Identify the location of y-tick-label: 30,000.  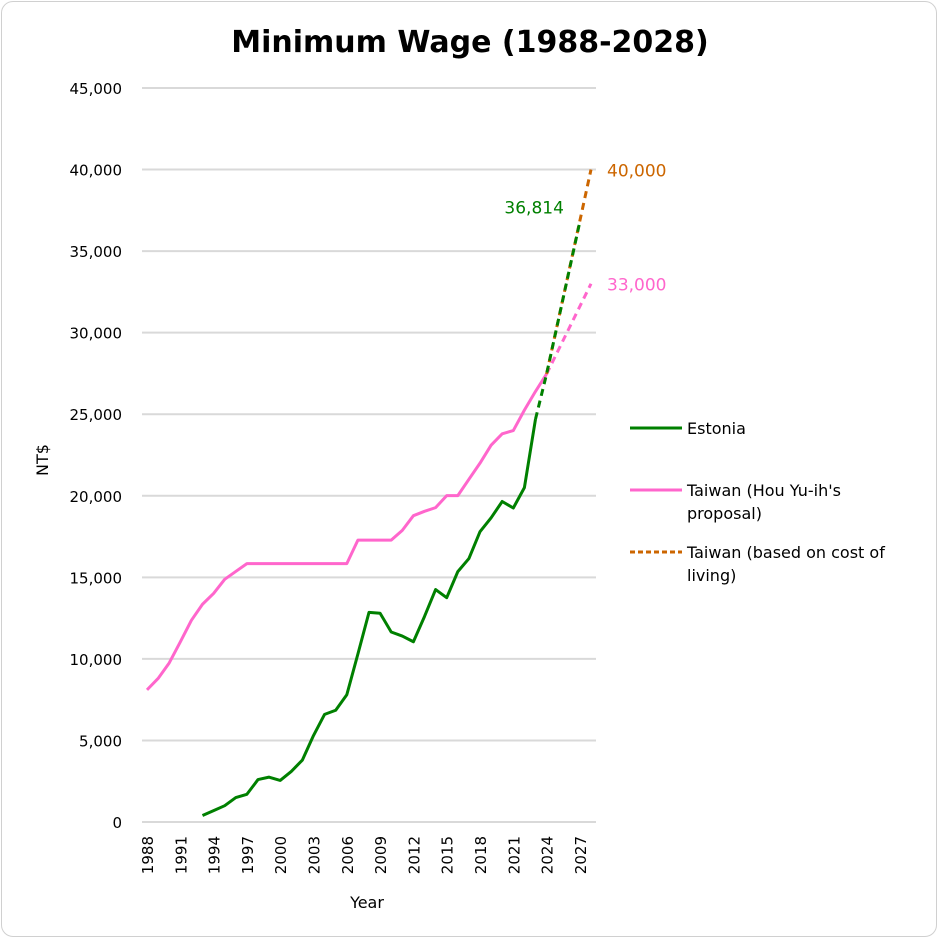
(96, 334).